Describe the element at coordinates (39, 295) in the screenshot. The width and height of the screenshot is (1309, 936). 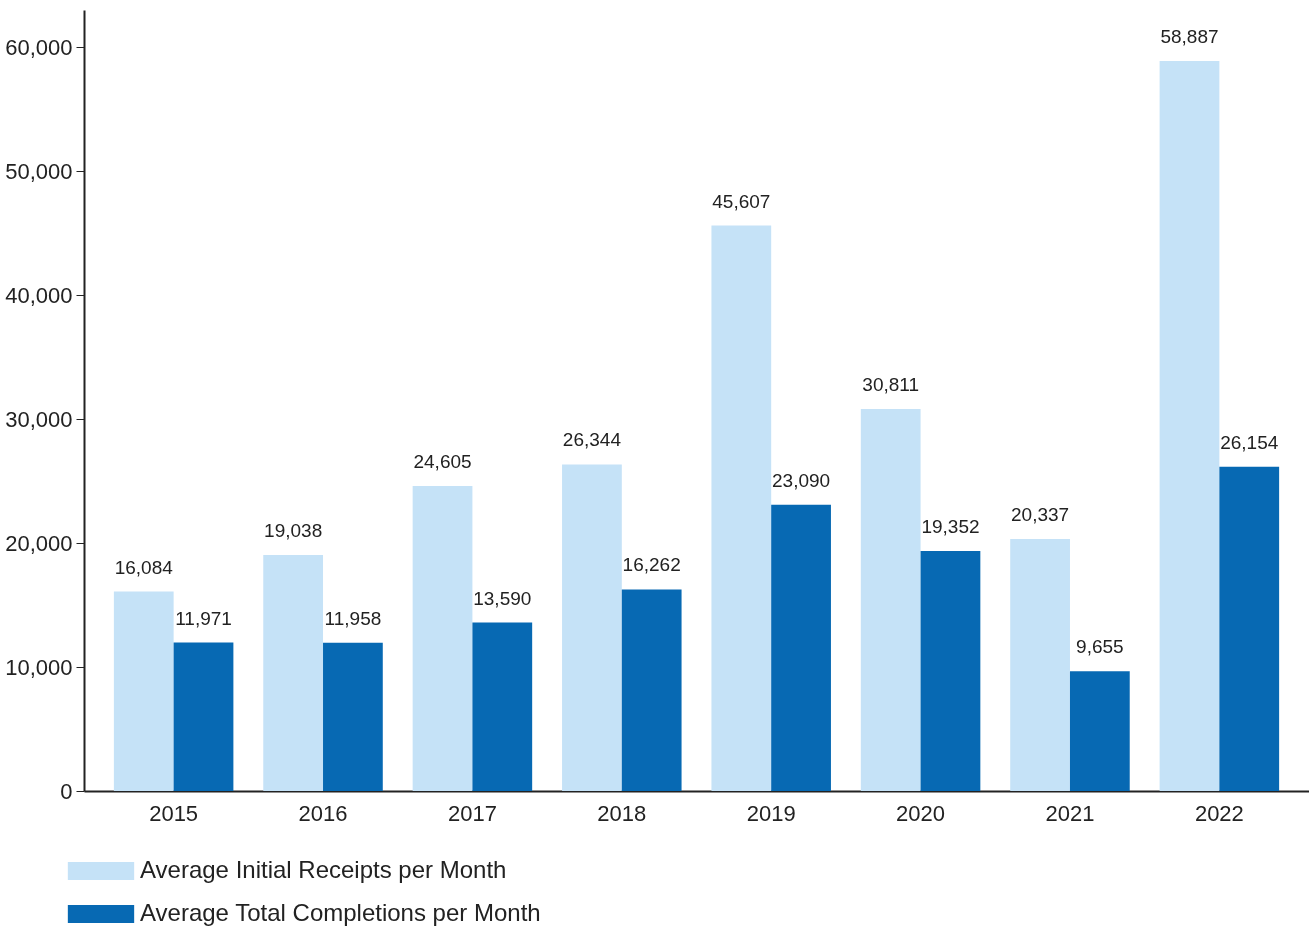
I see `y-tick-label: 40,000` at that location.